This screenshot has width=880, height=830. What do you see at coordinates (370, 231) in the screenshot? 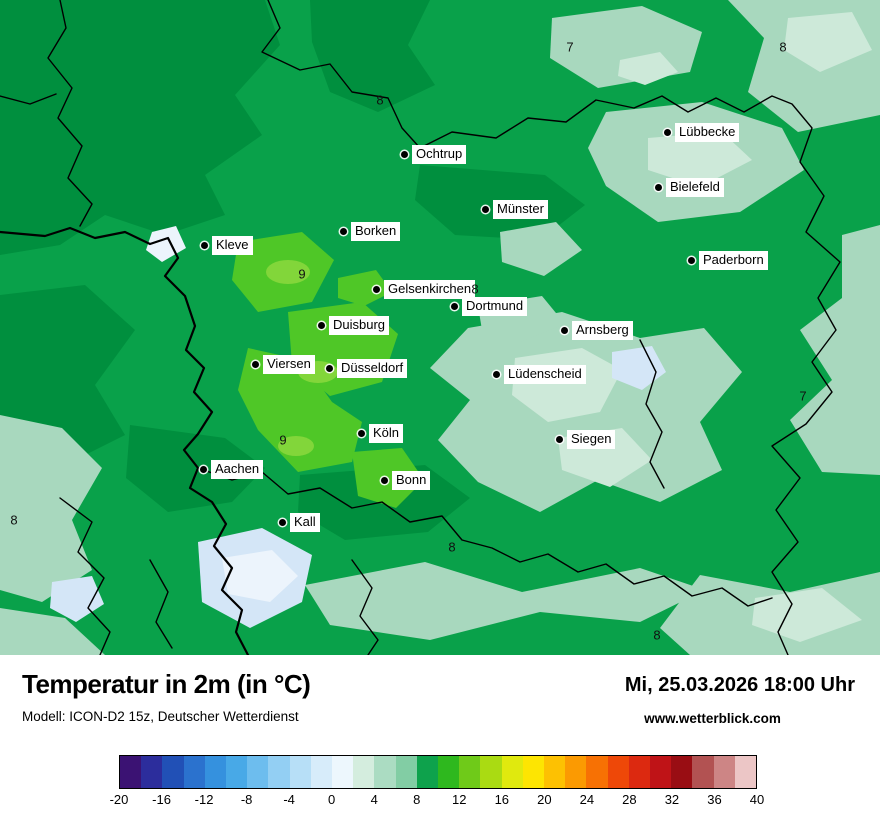
I see `city-marker: Borken` at bounding box center [370, 231].